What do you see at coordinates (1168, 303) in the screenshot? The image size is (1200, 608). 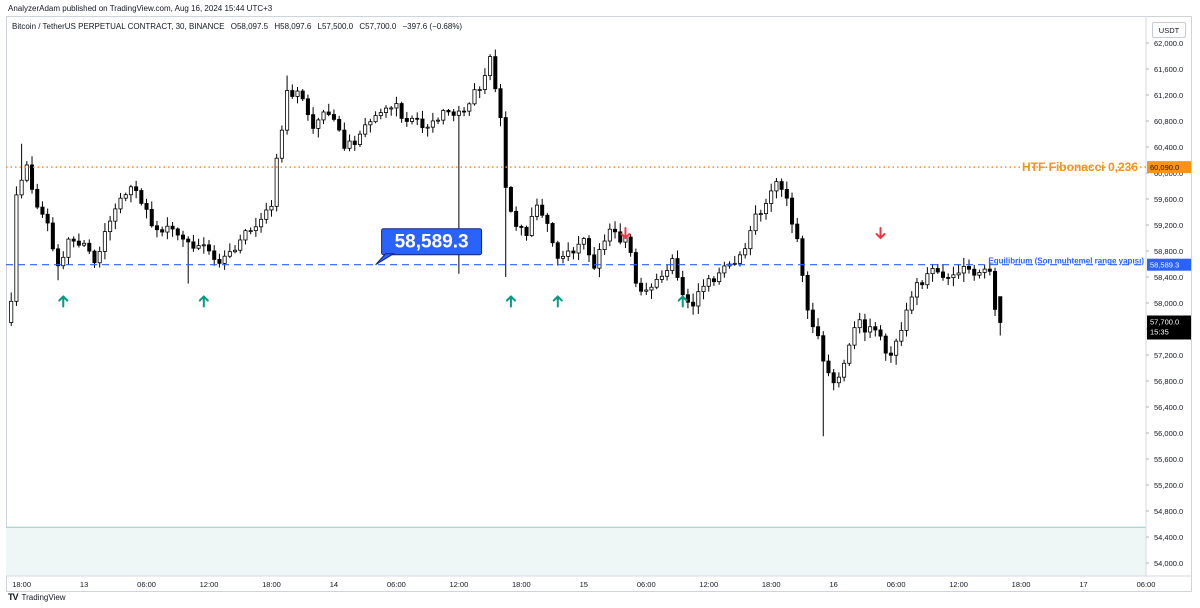 I see `y-tick-label: 58,000.0` at bounding box center [1168, 303].